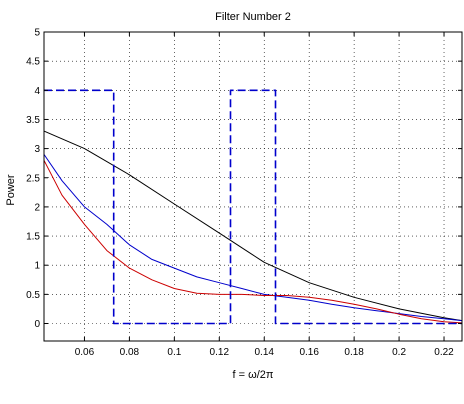 Image resolution: width=464 pixels, height=404 pixels. Describe the element at coordinates (85, 352) in the screenshot. I see `x-tick-label: 0.06` at that location.